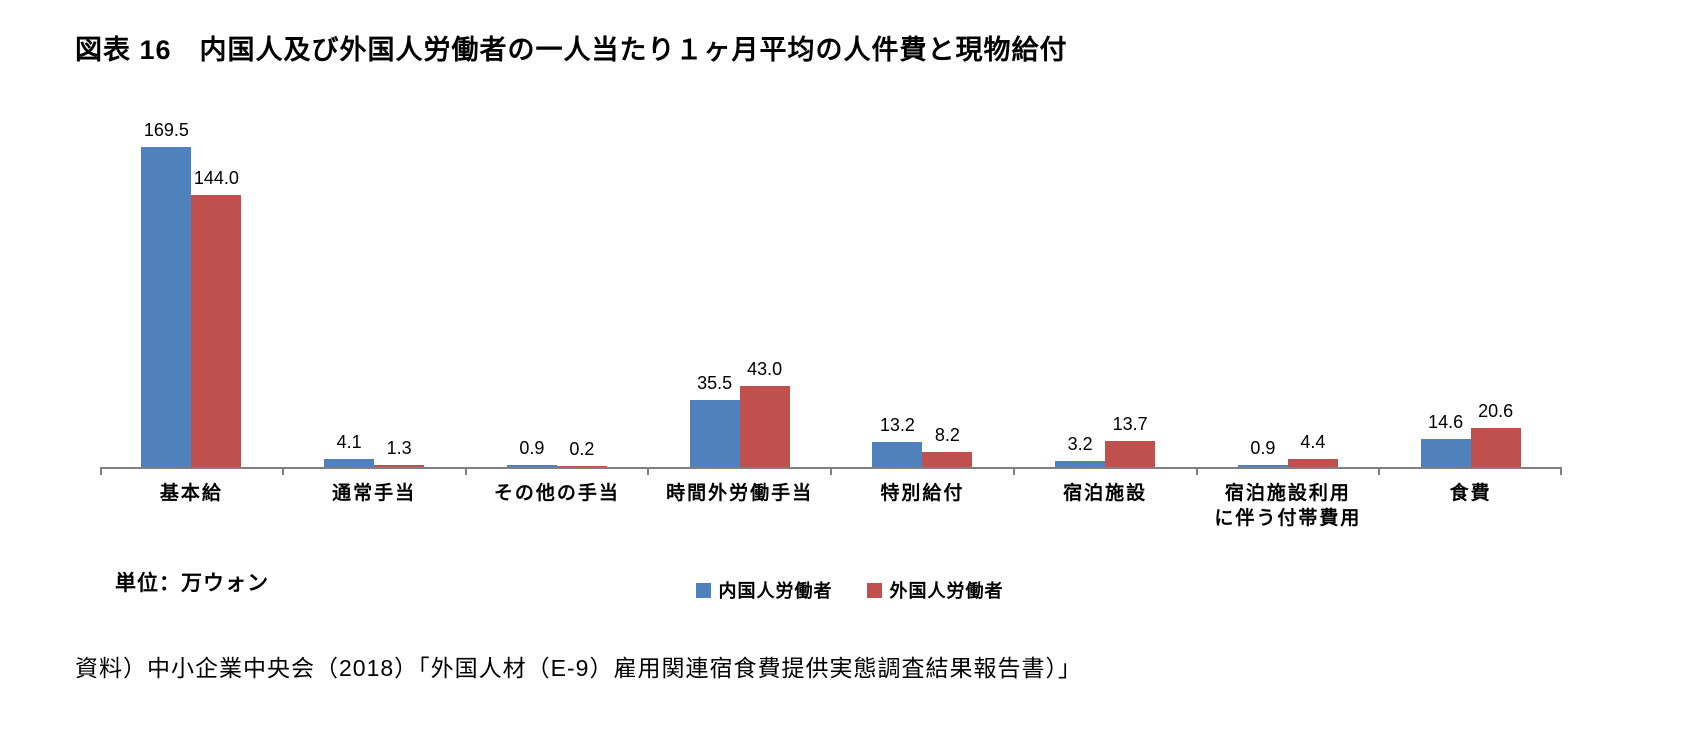 This screenshot has height=737, width=1684. Describe the element at coordinates (191, 493) in the screenshot. I see `category-label: 基本給` at that location.